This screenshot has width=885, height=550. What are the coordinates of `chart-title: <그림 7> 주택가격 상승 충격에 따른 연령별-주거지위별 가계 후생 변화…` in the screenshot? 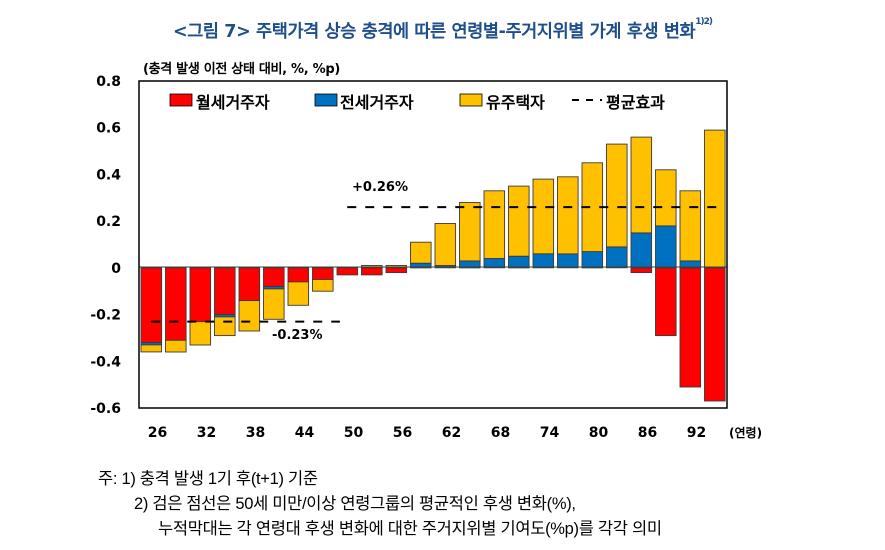 It's located at (442, 30).